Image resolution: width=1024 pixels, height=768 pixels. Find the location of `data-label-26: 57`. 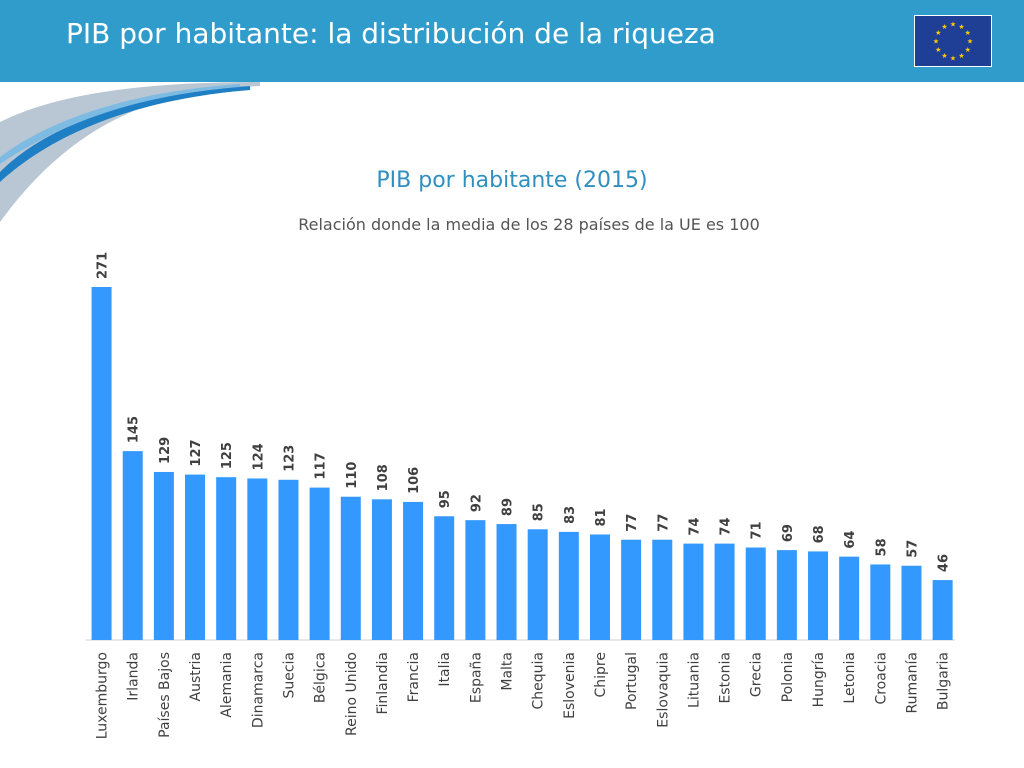

data-label-26: 57 is located at coordinates (912, 549).